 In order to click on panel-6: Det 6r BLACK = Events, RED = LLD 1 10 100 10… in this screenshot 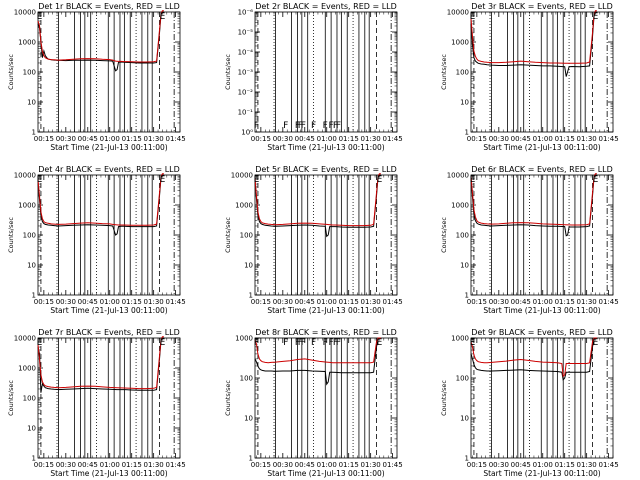, I will do `click(529, 240)`.